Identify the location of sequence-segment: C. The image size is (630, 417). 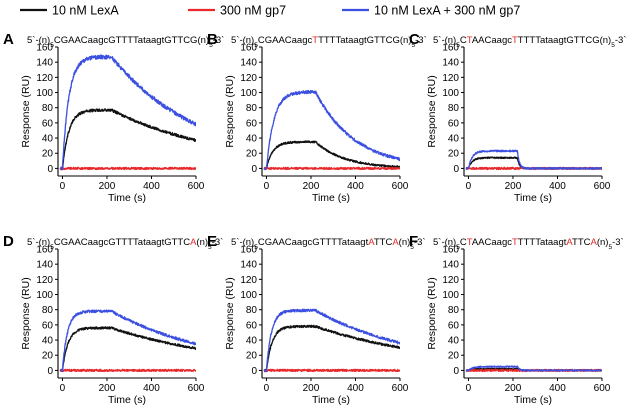
(463, 40).